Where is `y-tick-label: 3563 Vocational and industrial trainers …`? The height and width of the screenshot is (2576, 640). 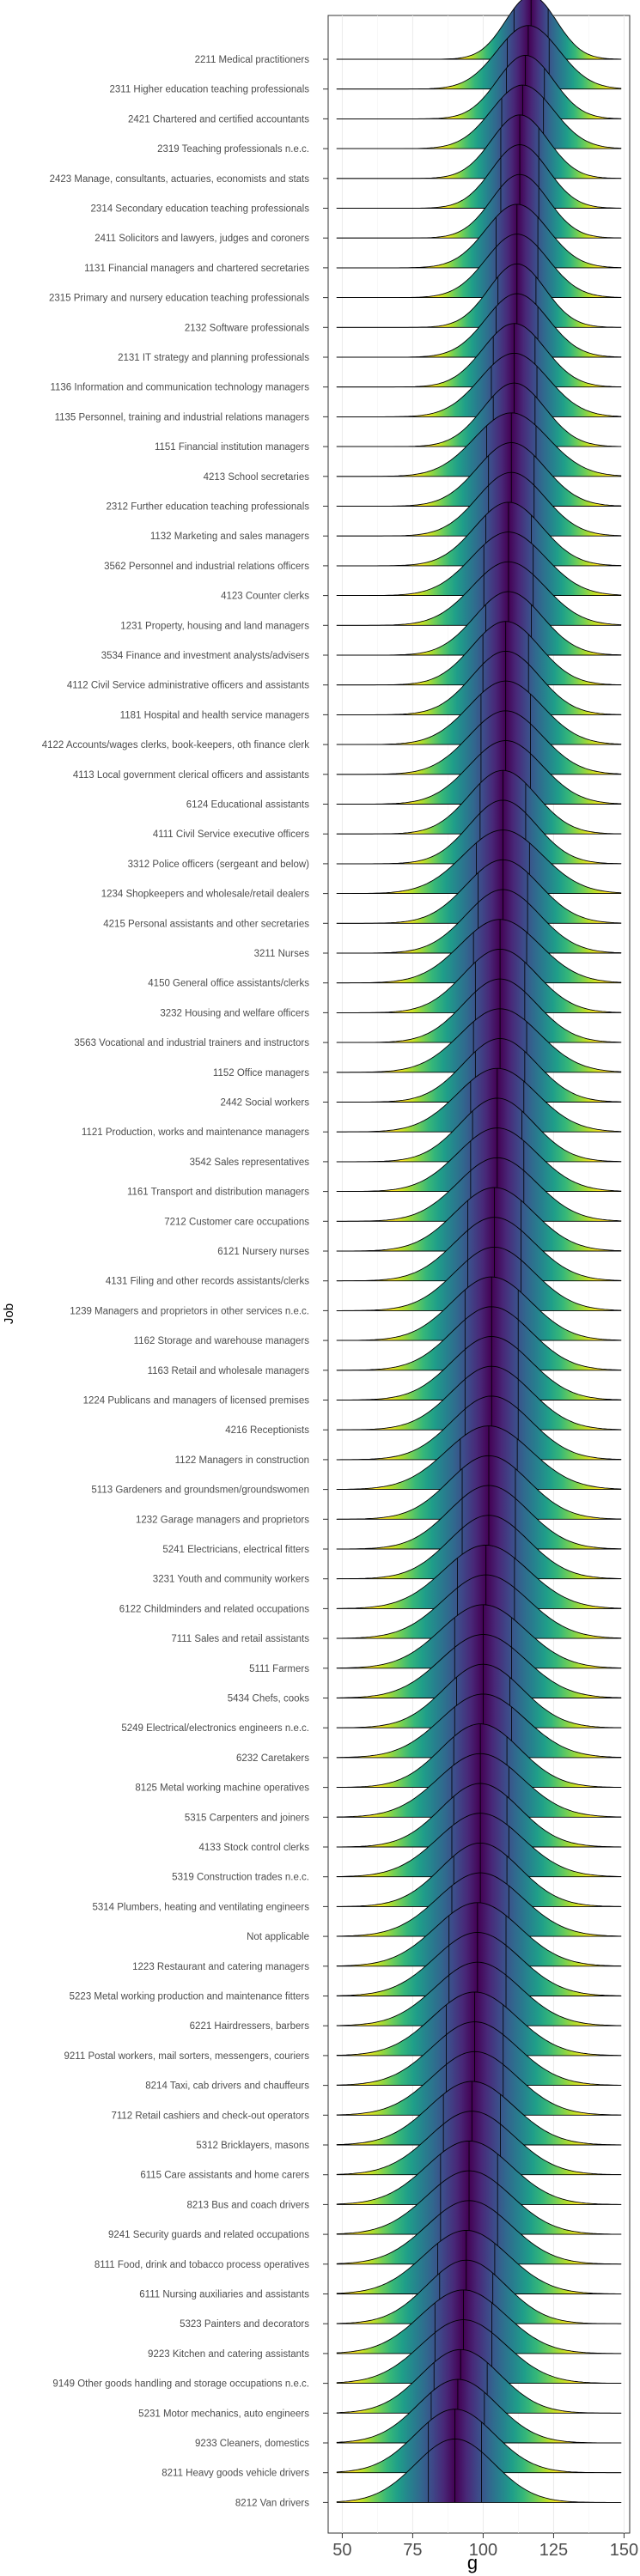 y-tick-label: 3563 Vocational and industrial trainers … is located at coordinates (191, 1043).